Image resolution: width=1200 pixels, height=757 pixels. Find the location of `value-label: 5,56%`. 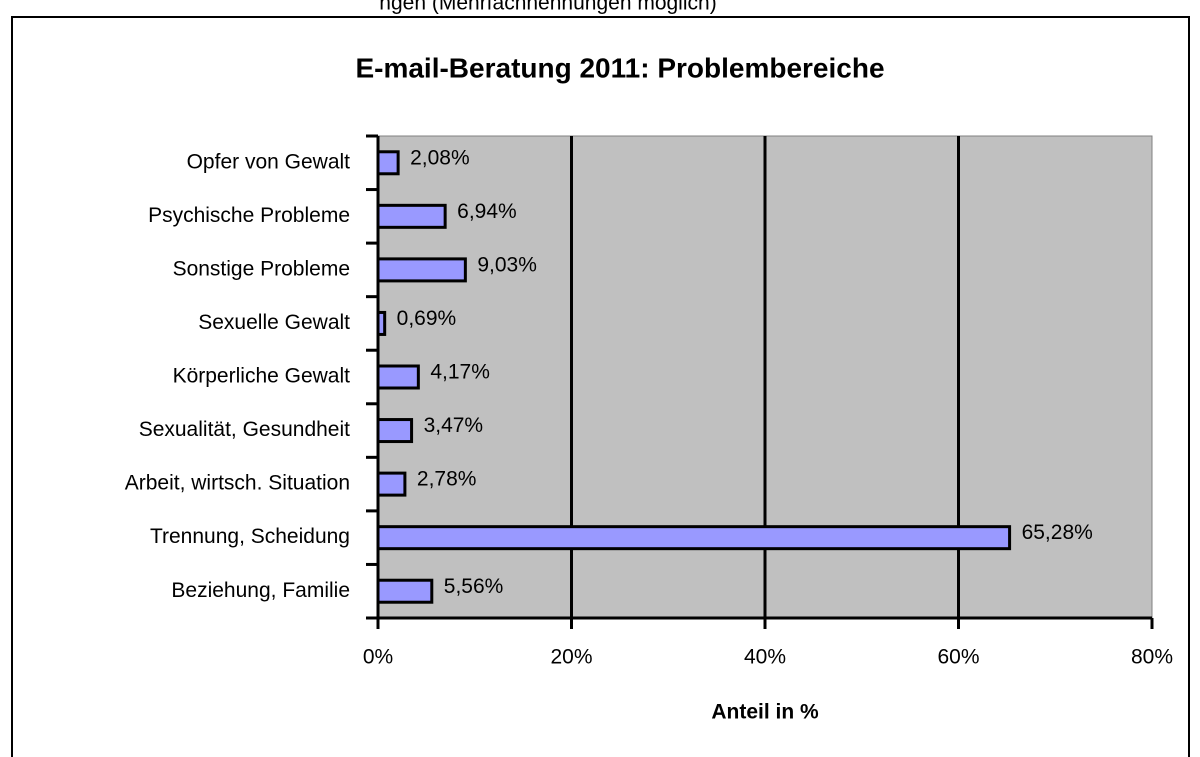

value-label: 5,56% is located at coordinates (474, 586).